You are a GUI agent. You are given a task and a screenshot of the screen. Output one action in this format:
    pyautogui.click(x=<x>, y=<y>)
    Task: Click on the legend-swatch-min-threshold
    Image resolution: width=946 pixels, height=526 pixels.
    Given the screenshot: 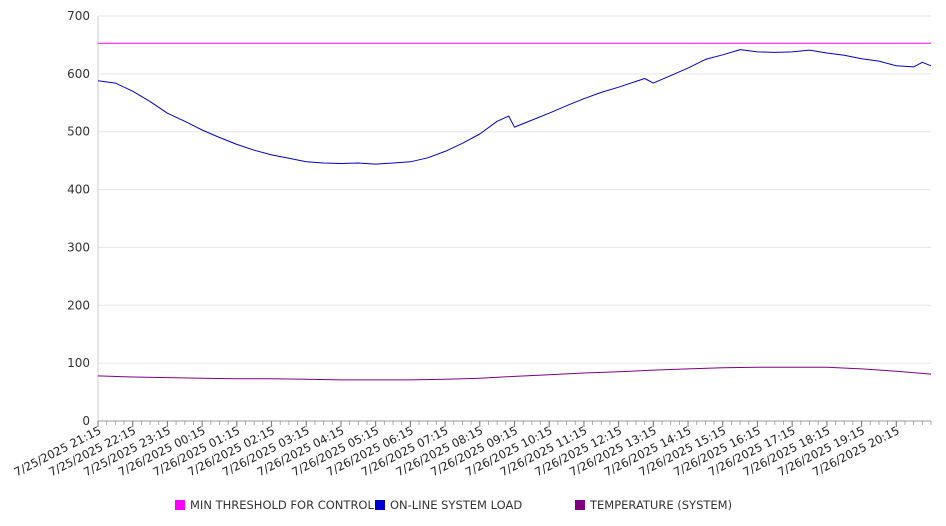 What is the action you would take?
    pyautogui.click(x=180, y=505)
    